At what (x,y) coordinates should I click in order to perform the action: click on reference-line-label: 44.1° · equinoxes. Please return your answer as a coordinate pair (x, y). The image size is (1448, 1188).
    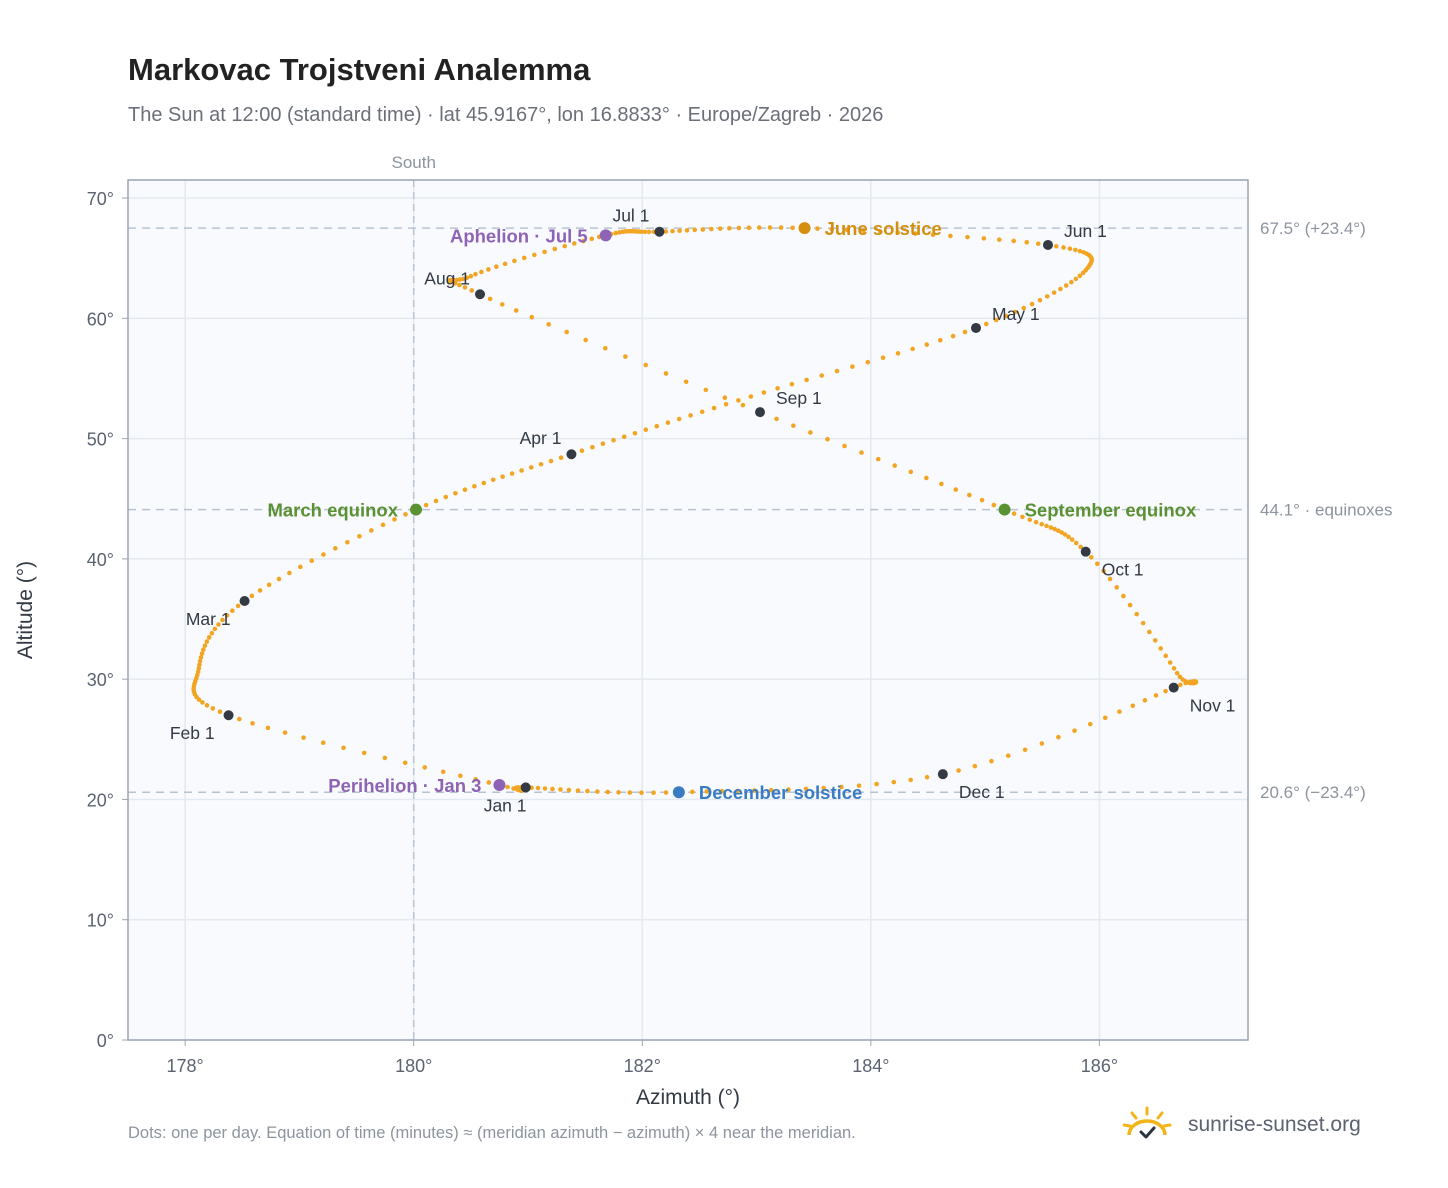
    Looking at the image, I should click on (1326, 510).